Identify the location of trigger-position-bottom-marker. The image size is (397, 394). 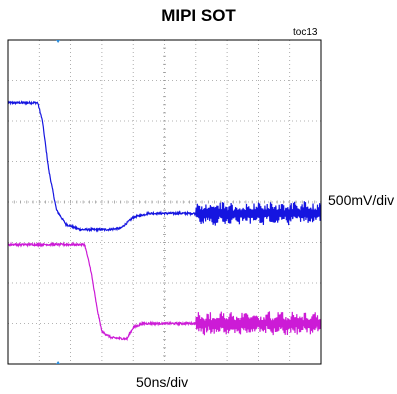
(58, 362).